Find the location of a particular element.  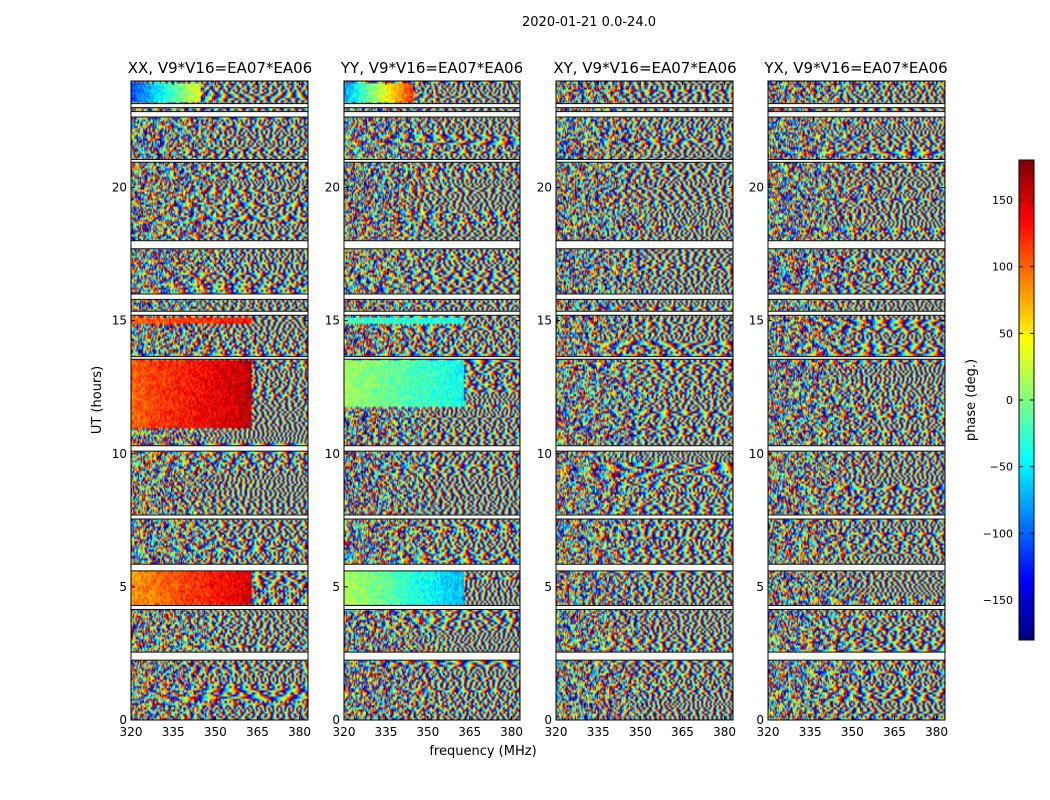

x-axis-label: frequency (MHz) is located at coordinates (482, 751).